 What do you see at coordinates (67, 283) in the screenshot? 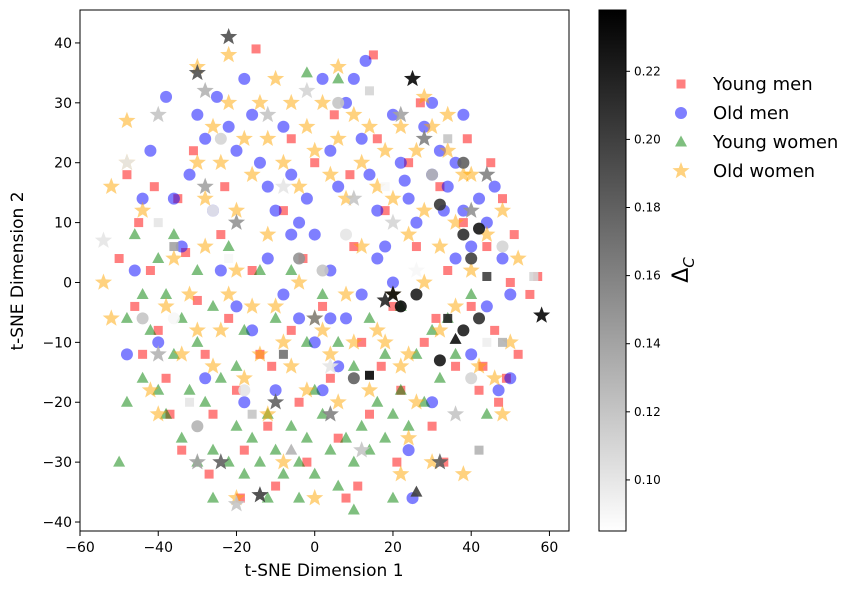
I see `y-tick-label: 0` at bounding box center [67, 283].